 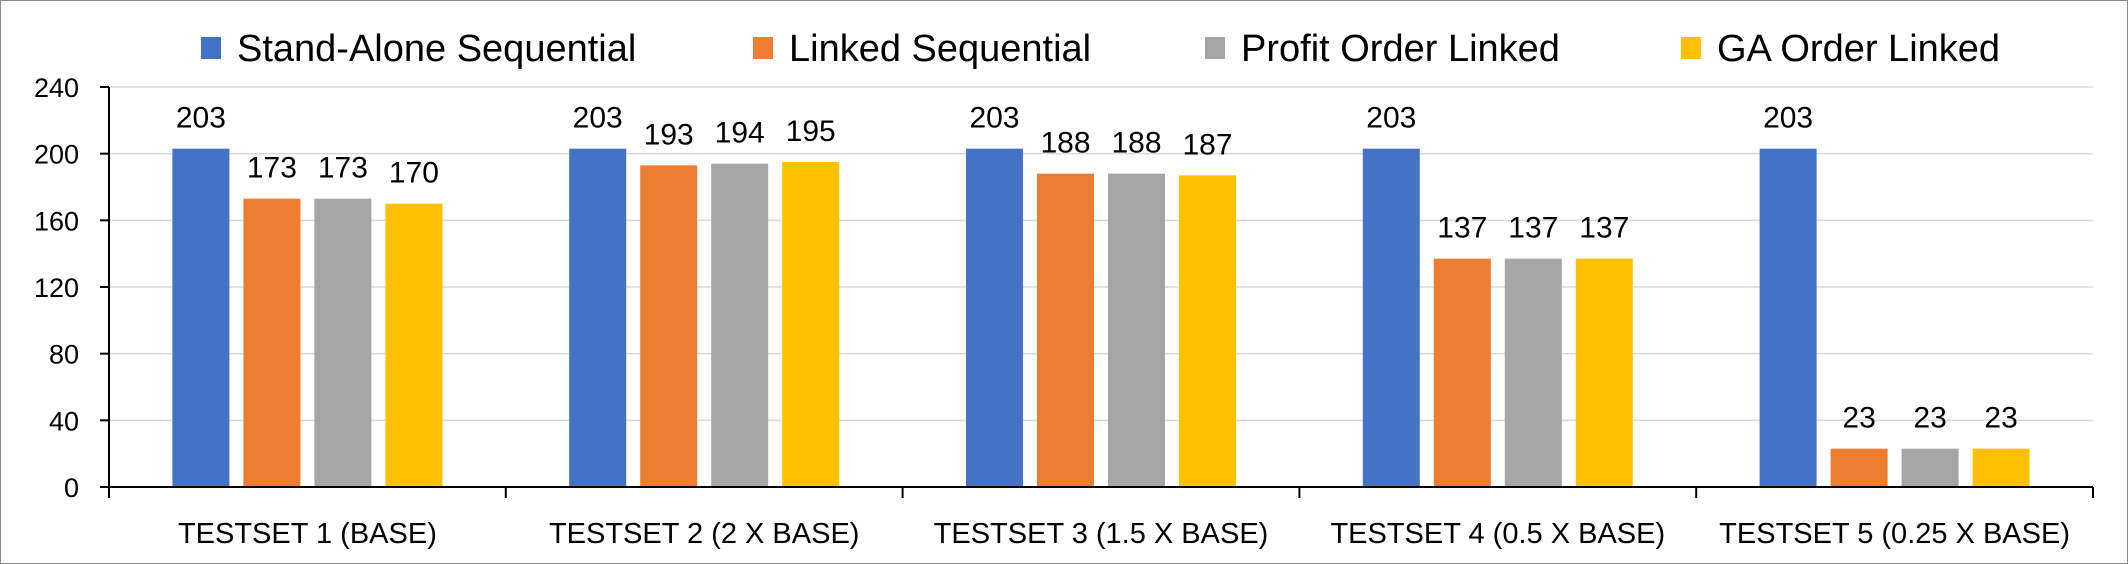 I want to click on y-tick-label: 80, so click(x=64, y=355).